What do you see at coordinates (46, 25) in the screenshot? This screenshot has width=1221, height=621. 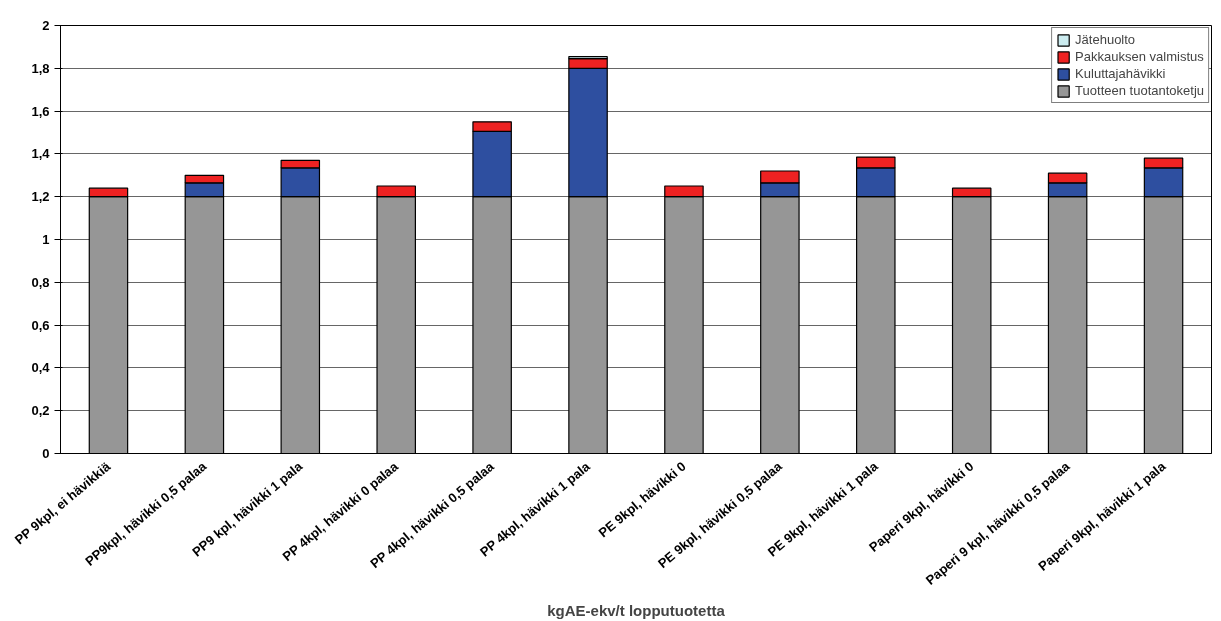 I see `y-tick-label: 2` at bounding box center [46, 25].